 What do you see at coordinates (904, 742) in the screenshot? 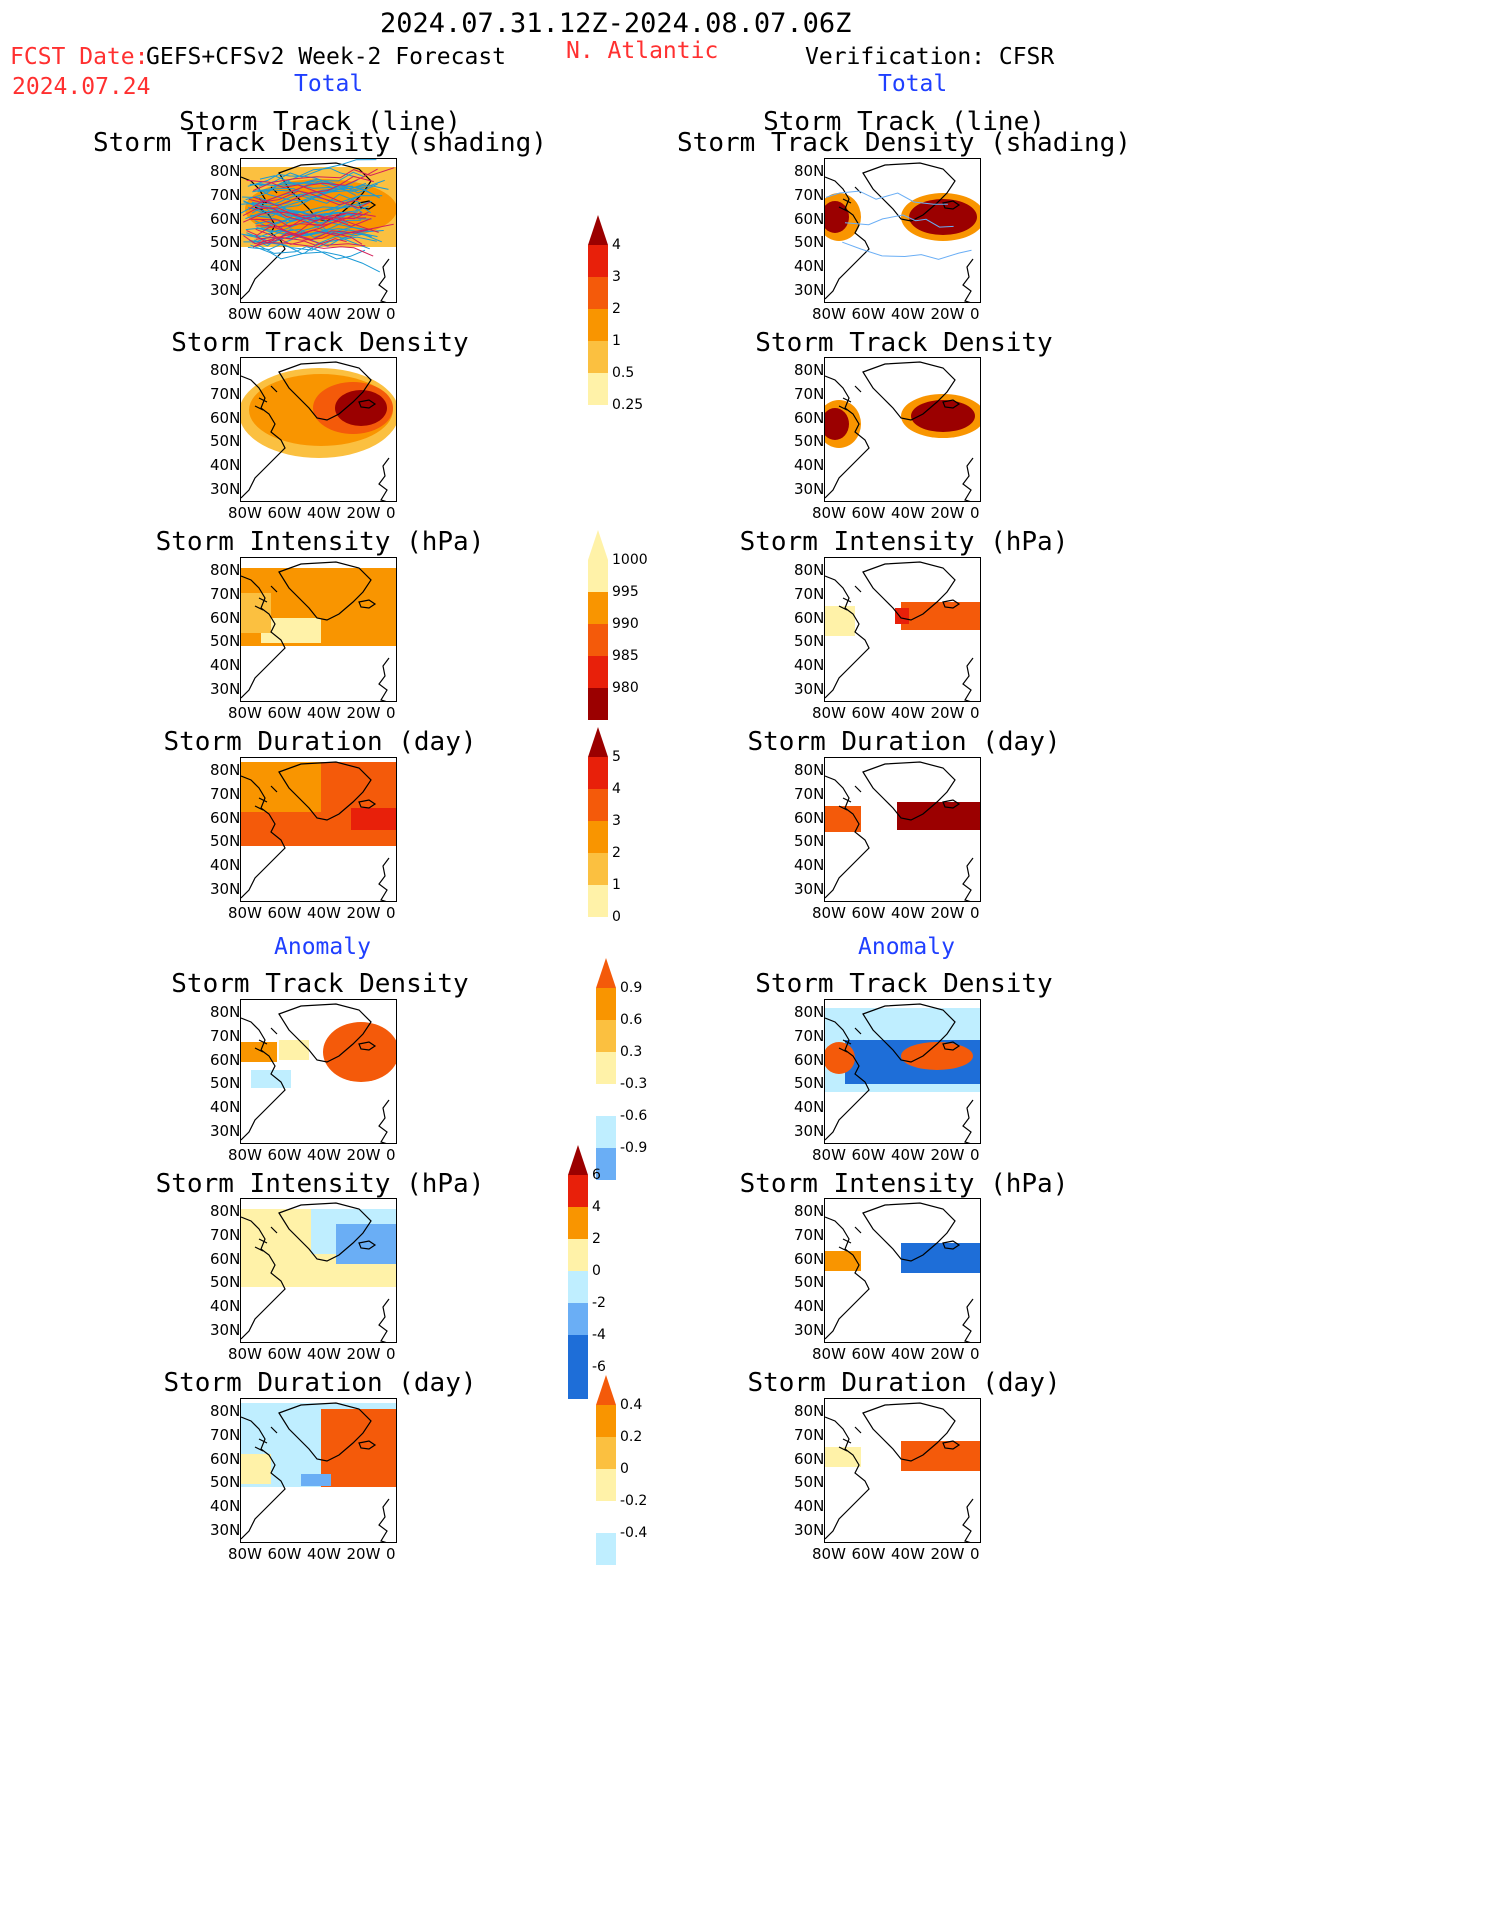
I see `title-duration-right: Storm Duration (day)` at bounding box center [904, 742].